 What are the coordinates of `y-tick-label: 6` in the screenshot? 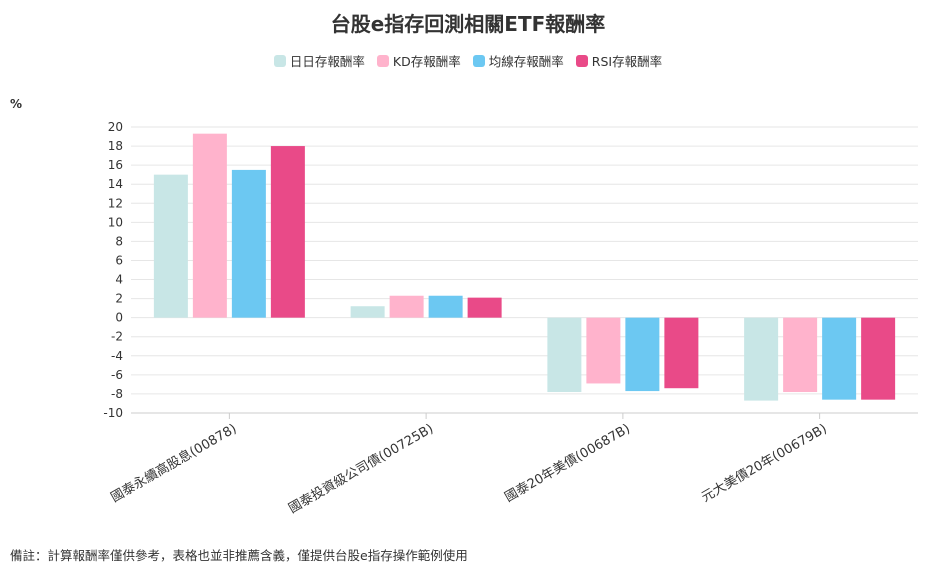 It's located at (119, 260).